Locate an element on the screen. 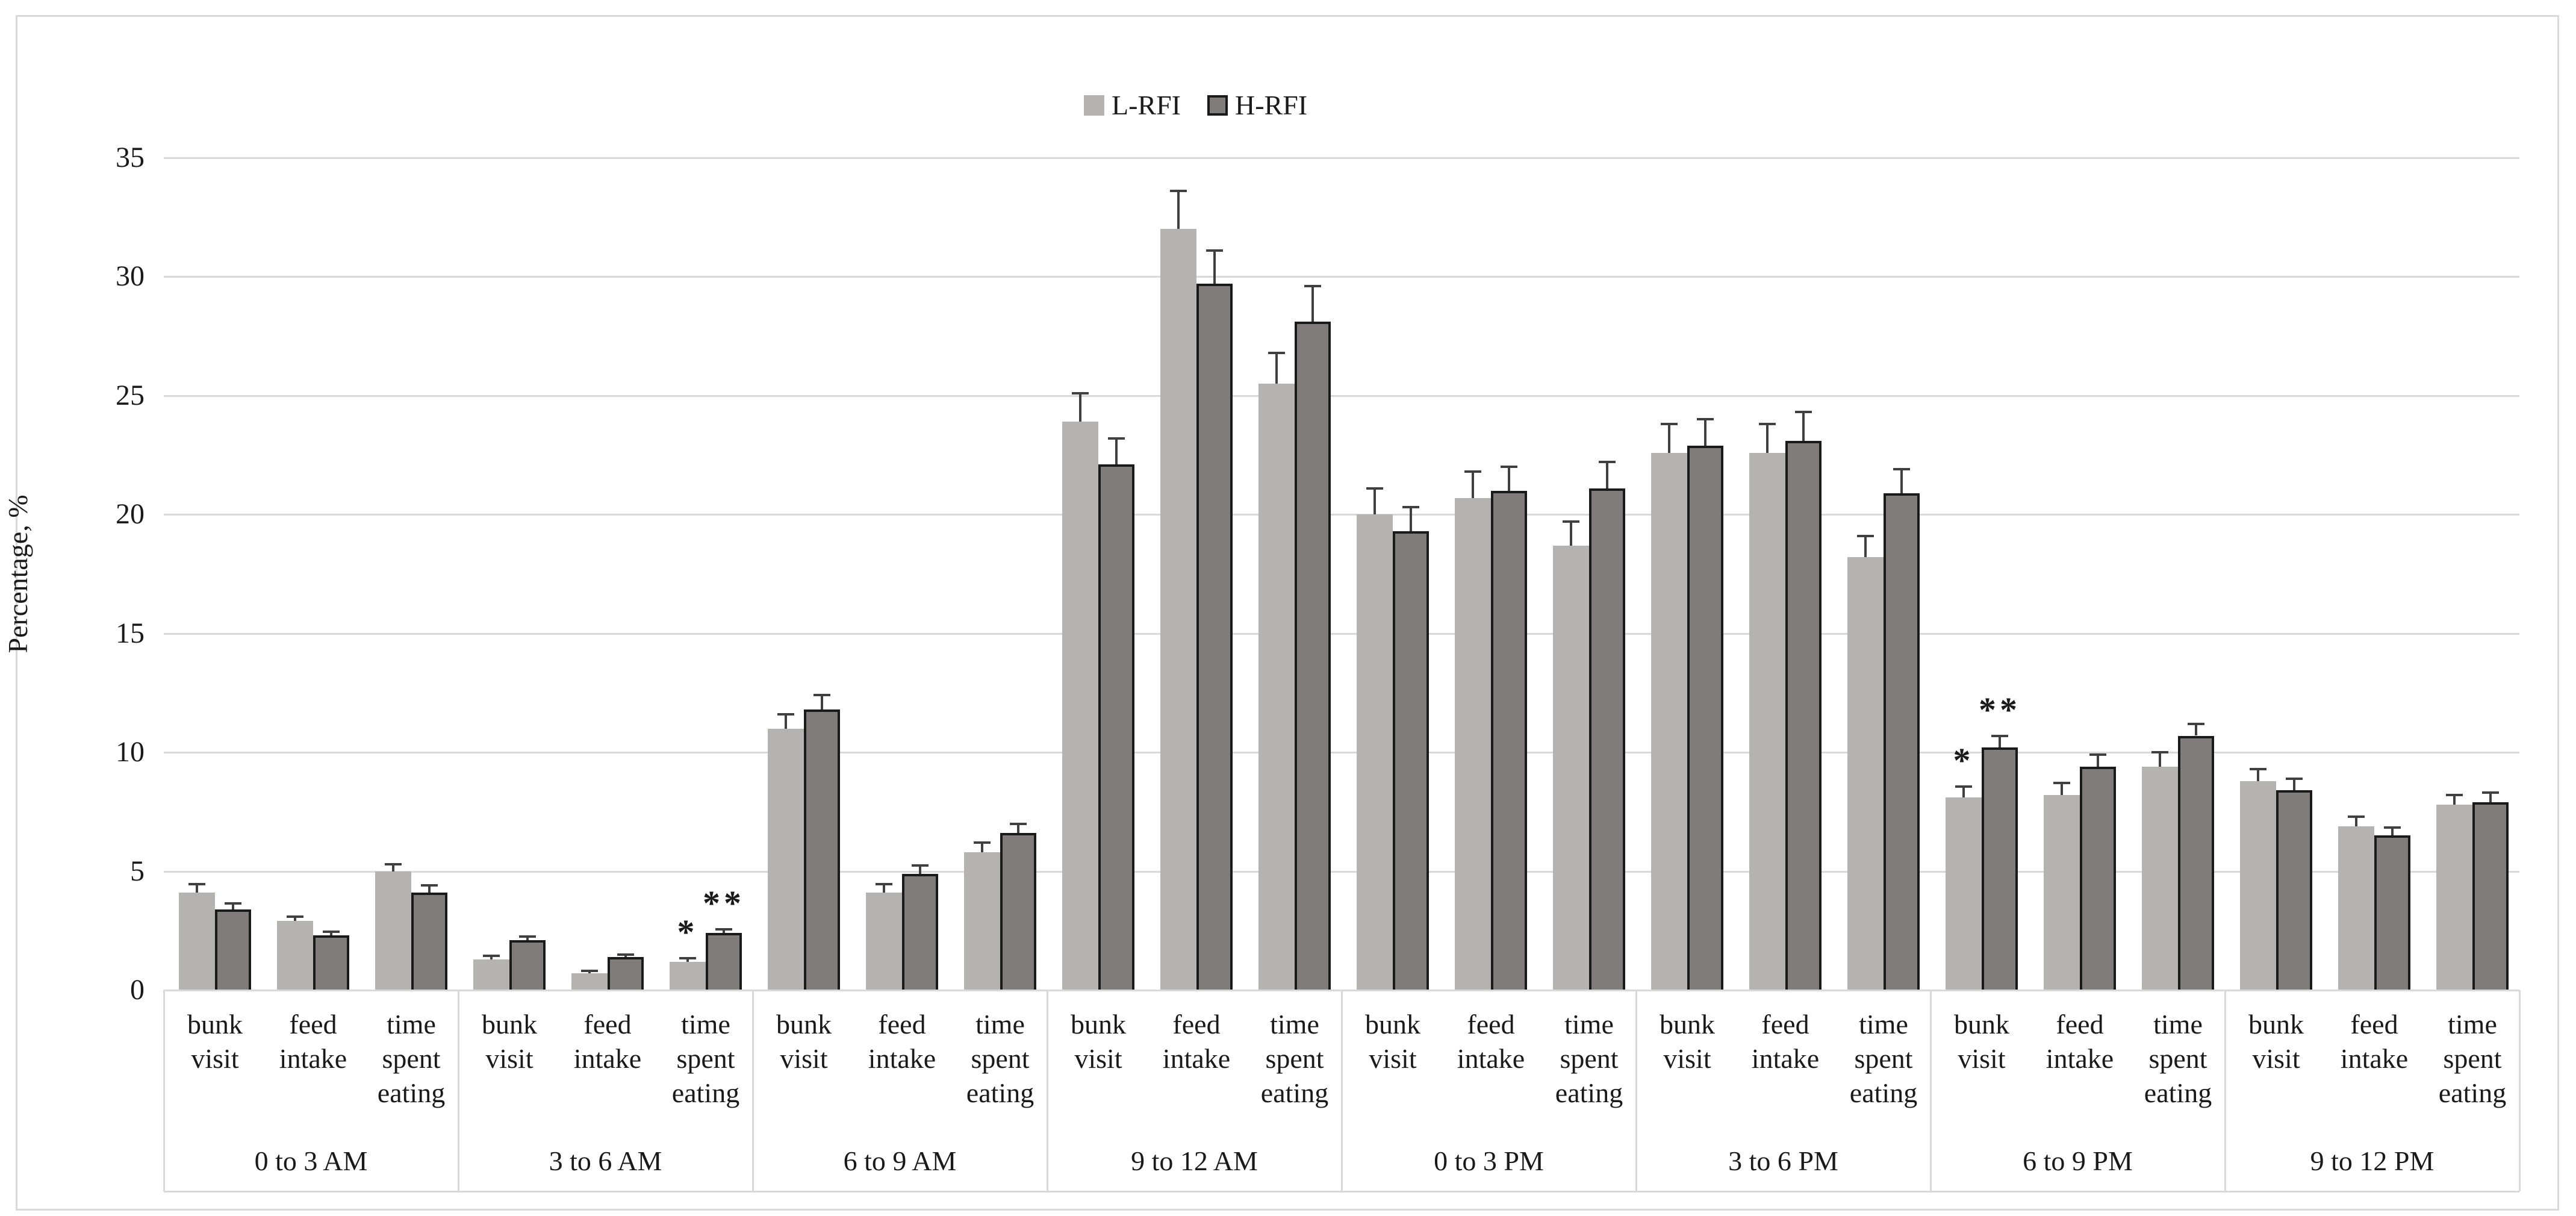  legend: L-RFI H-RFI is located at coordinates (1209, 105).